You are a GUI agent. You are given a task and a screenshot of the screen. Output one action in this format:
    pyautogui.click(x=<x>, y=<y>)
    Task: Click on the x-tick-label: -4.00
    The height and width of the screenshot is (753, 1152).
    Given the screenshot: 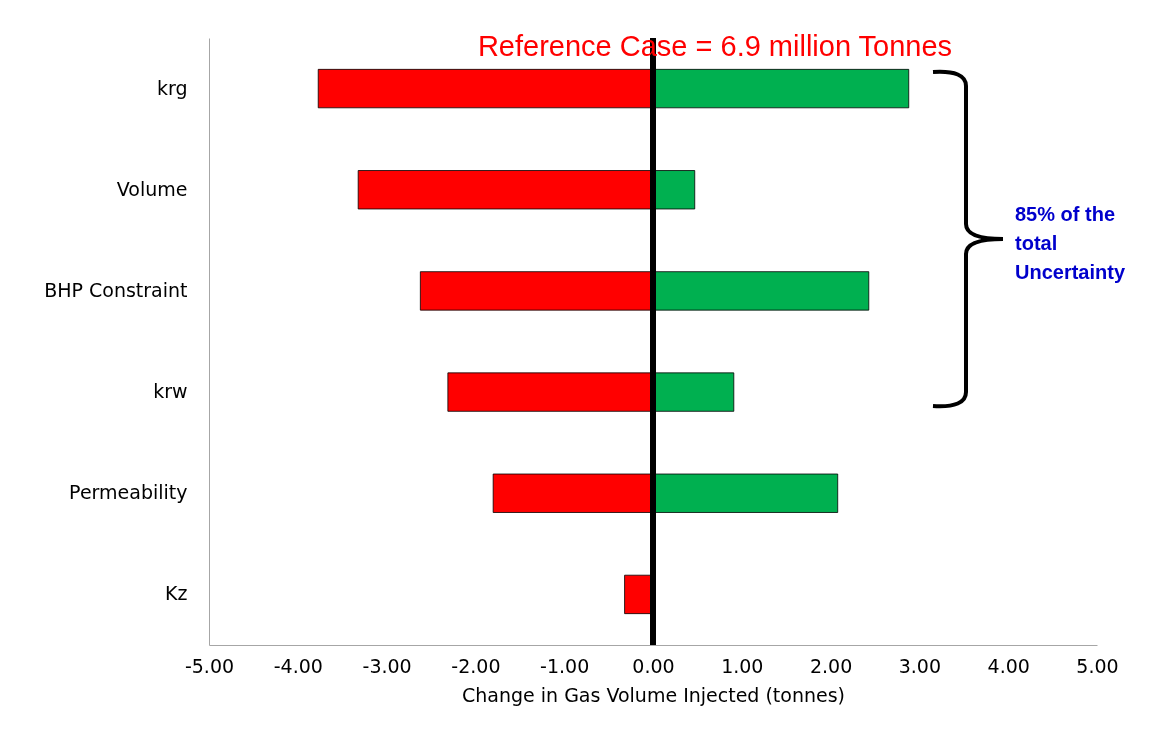 What is the action you would take?
    pyautogui.click(x=298, y=665)
    